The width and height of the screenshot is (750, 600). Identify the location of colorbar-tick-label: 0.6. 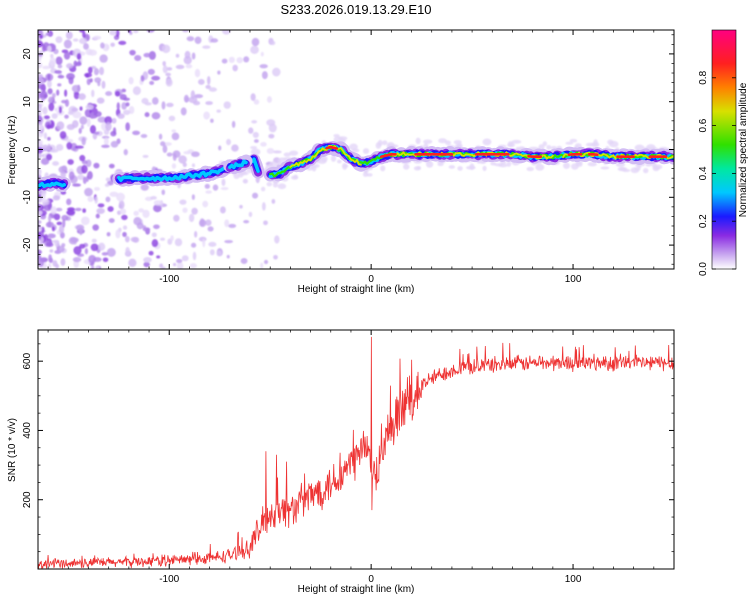
(703, 125).